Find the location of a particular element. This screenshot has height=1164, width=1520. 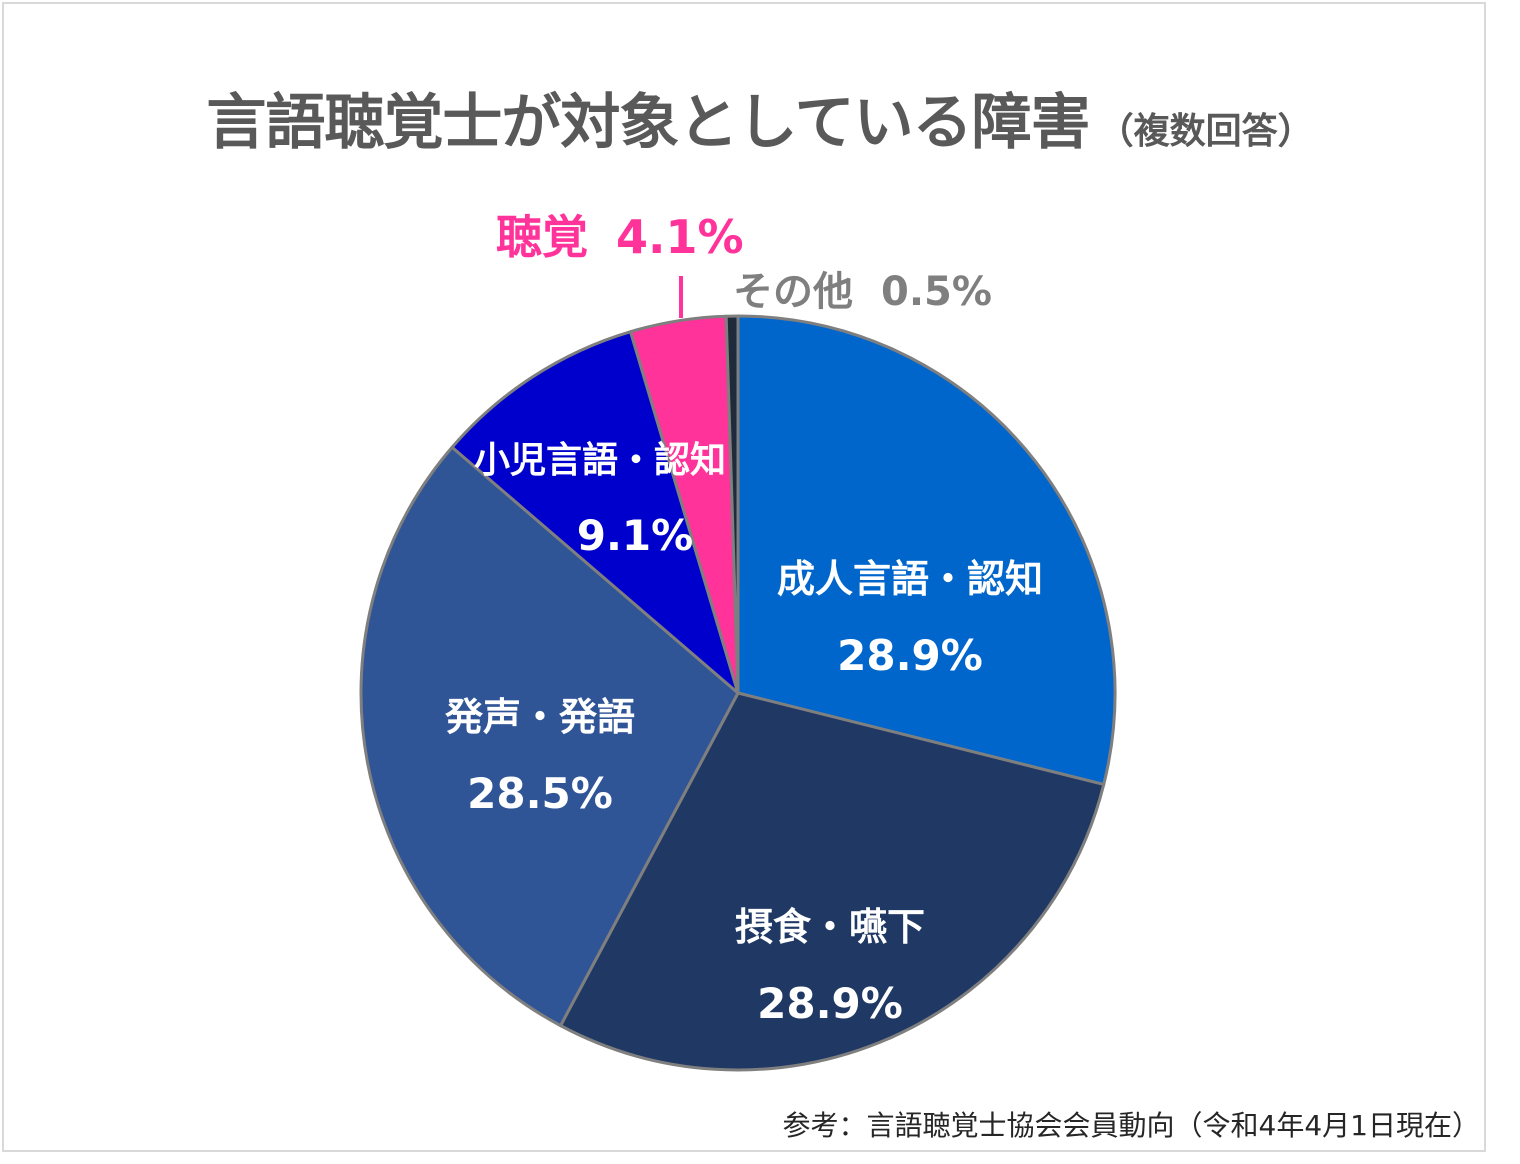

value-voice-speech: 28.5% is located at coordinates (540, 793).